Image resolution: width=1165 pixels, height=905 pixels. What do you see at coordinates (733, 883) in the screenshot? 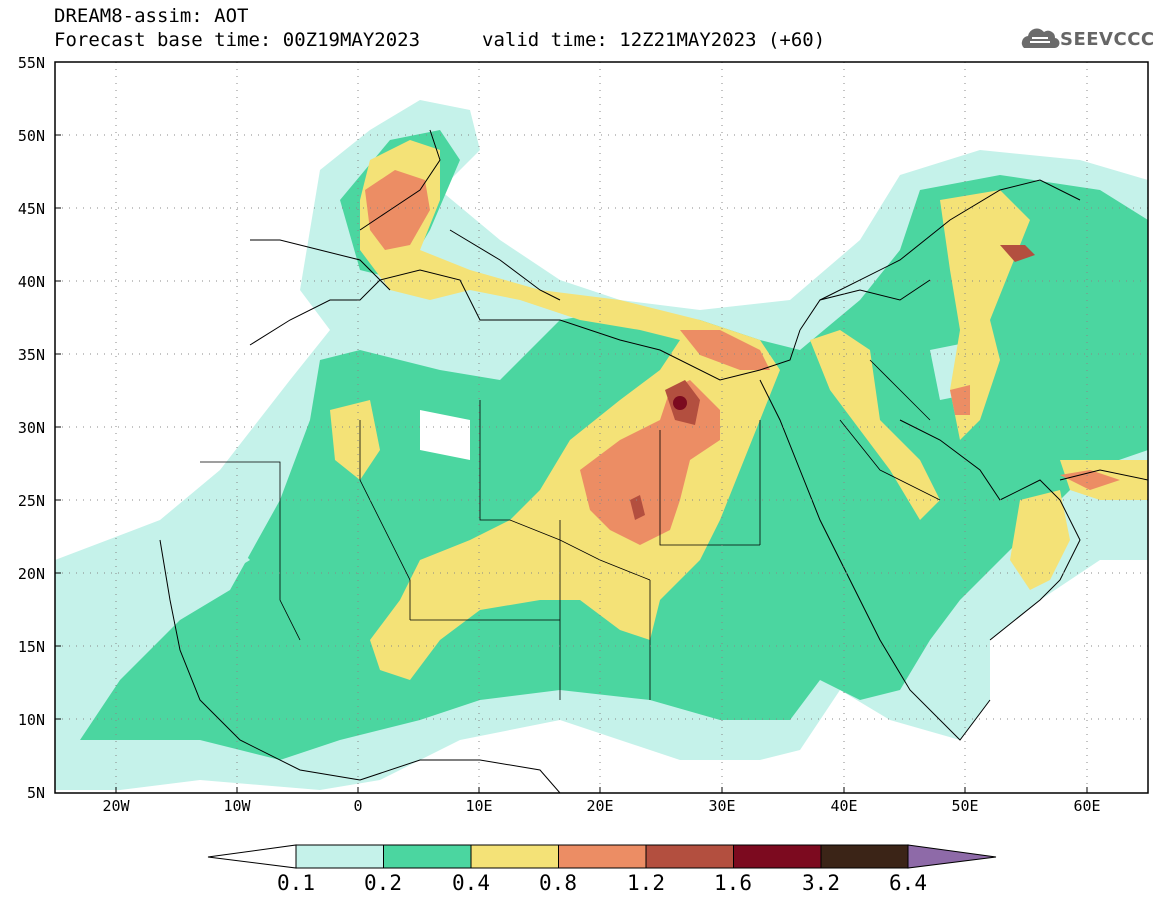
I see `colorbar-label: 1.6` at bounding box center [733, 883].